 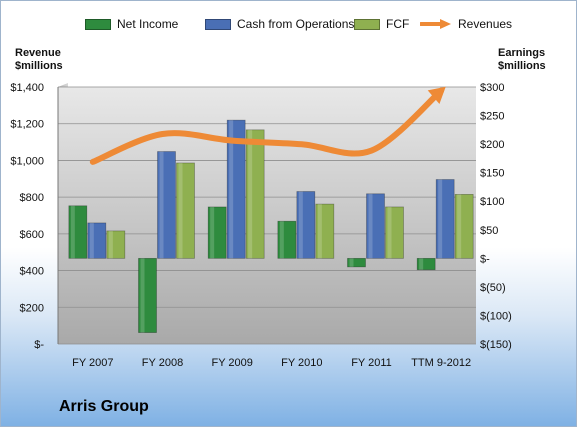 I want to click on right-tick-label: $50, so click(x=489, y=231).